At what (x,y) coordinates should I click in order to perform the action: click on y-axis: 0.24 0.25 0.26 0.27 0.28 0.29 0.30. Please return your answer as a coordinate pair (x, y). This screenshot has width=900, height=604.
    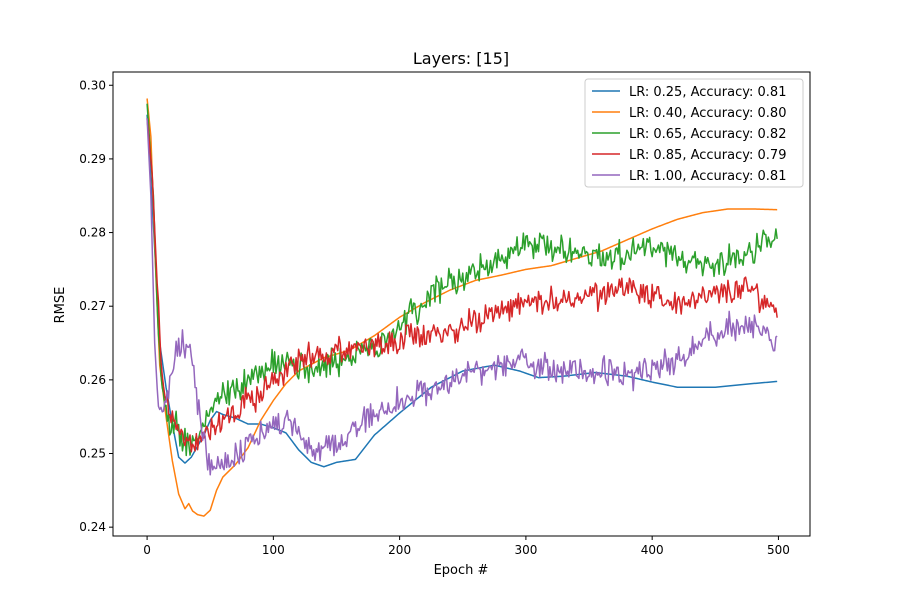
    Looking at the image, I should click on (96, 306).